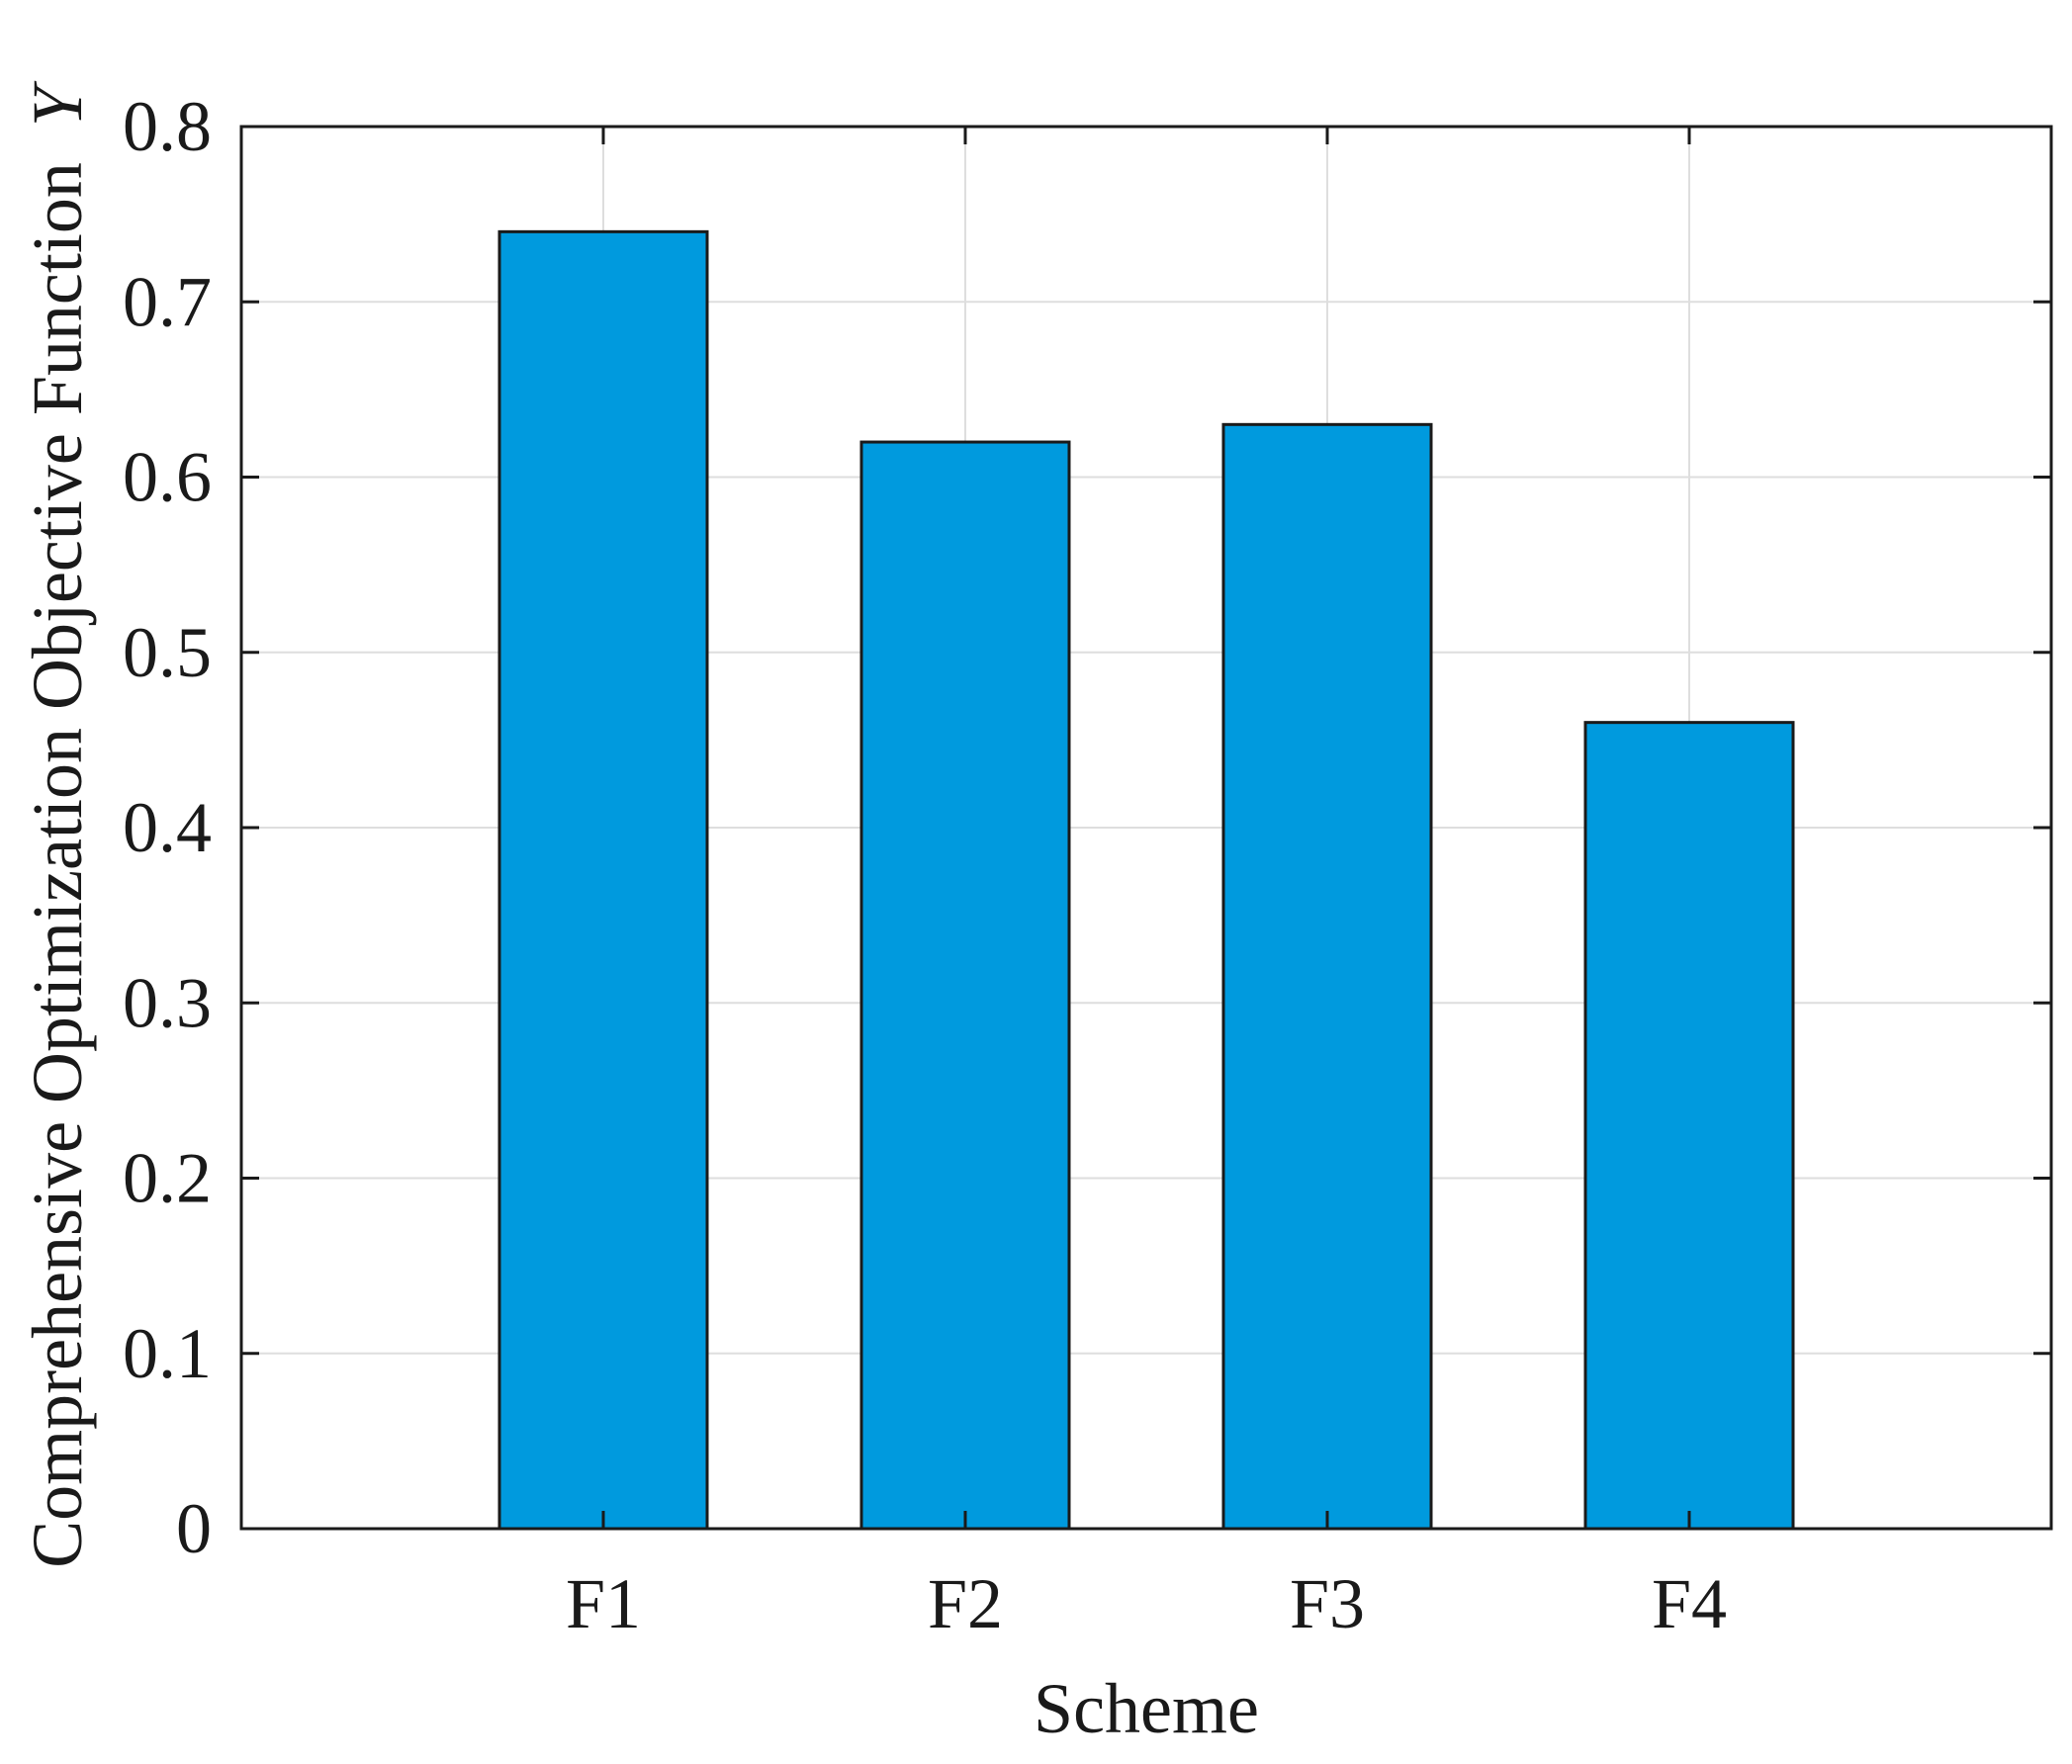  Describe the element at coordinates (1689, 1126) in the screenshot. I see `bar-f4` at that location.